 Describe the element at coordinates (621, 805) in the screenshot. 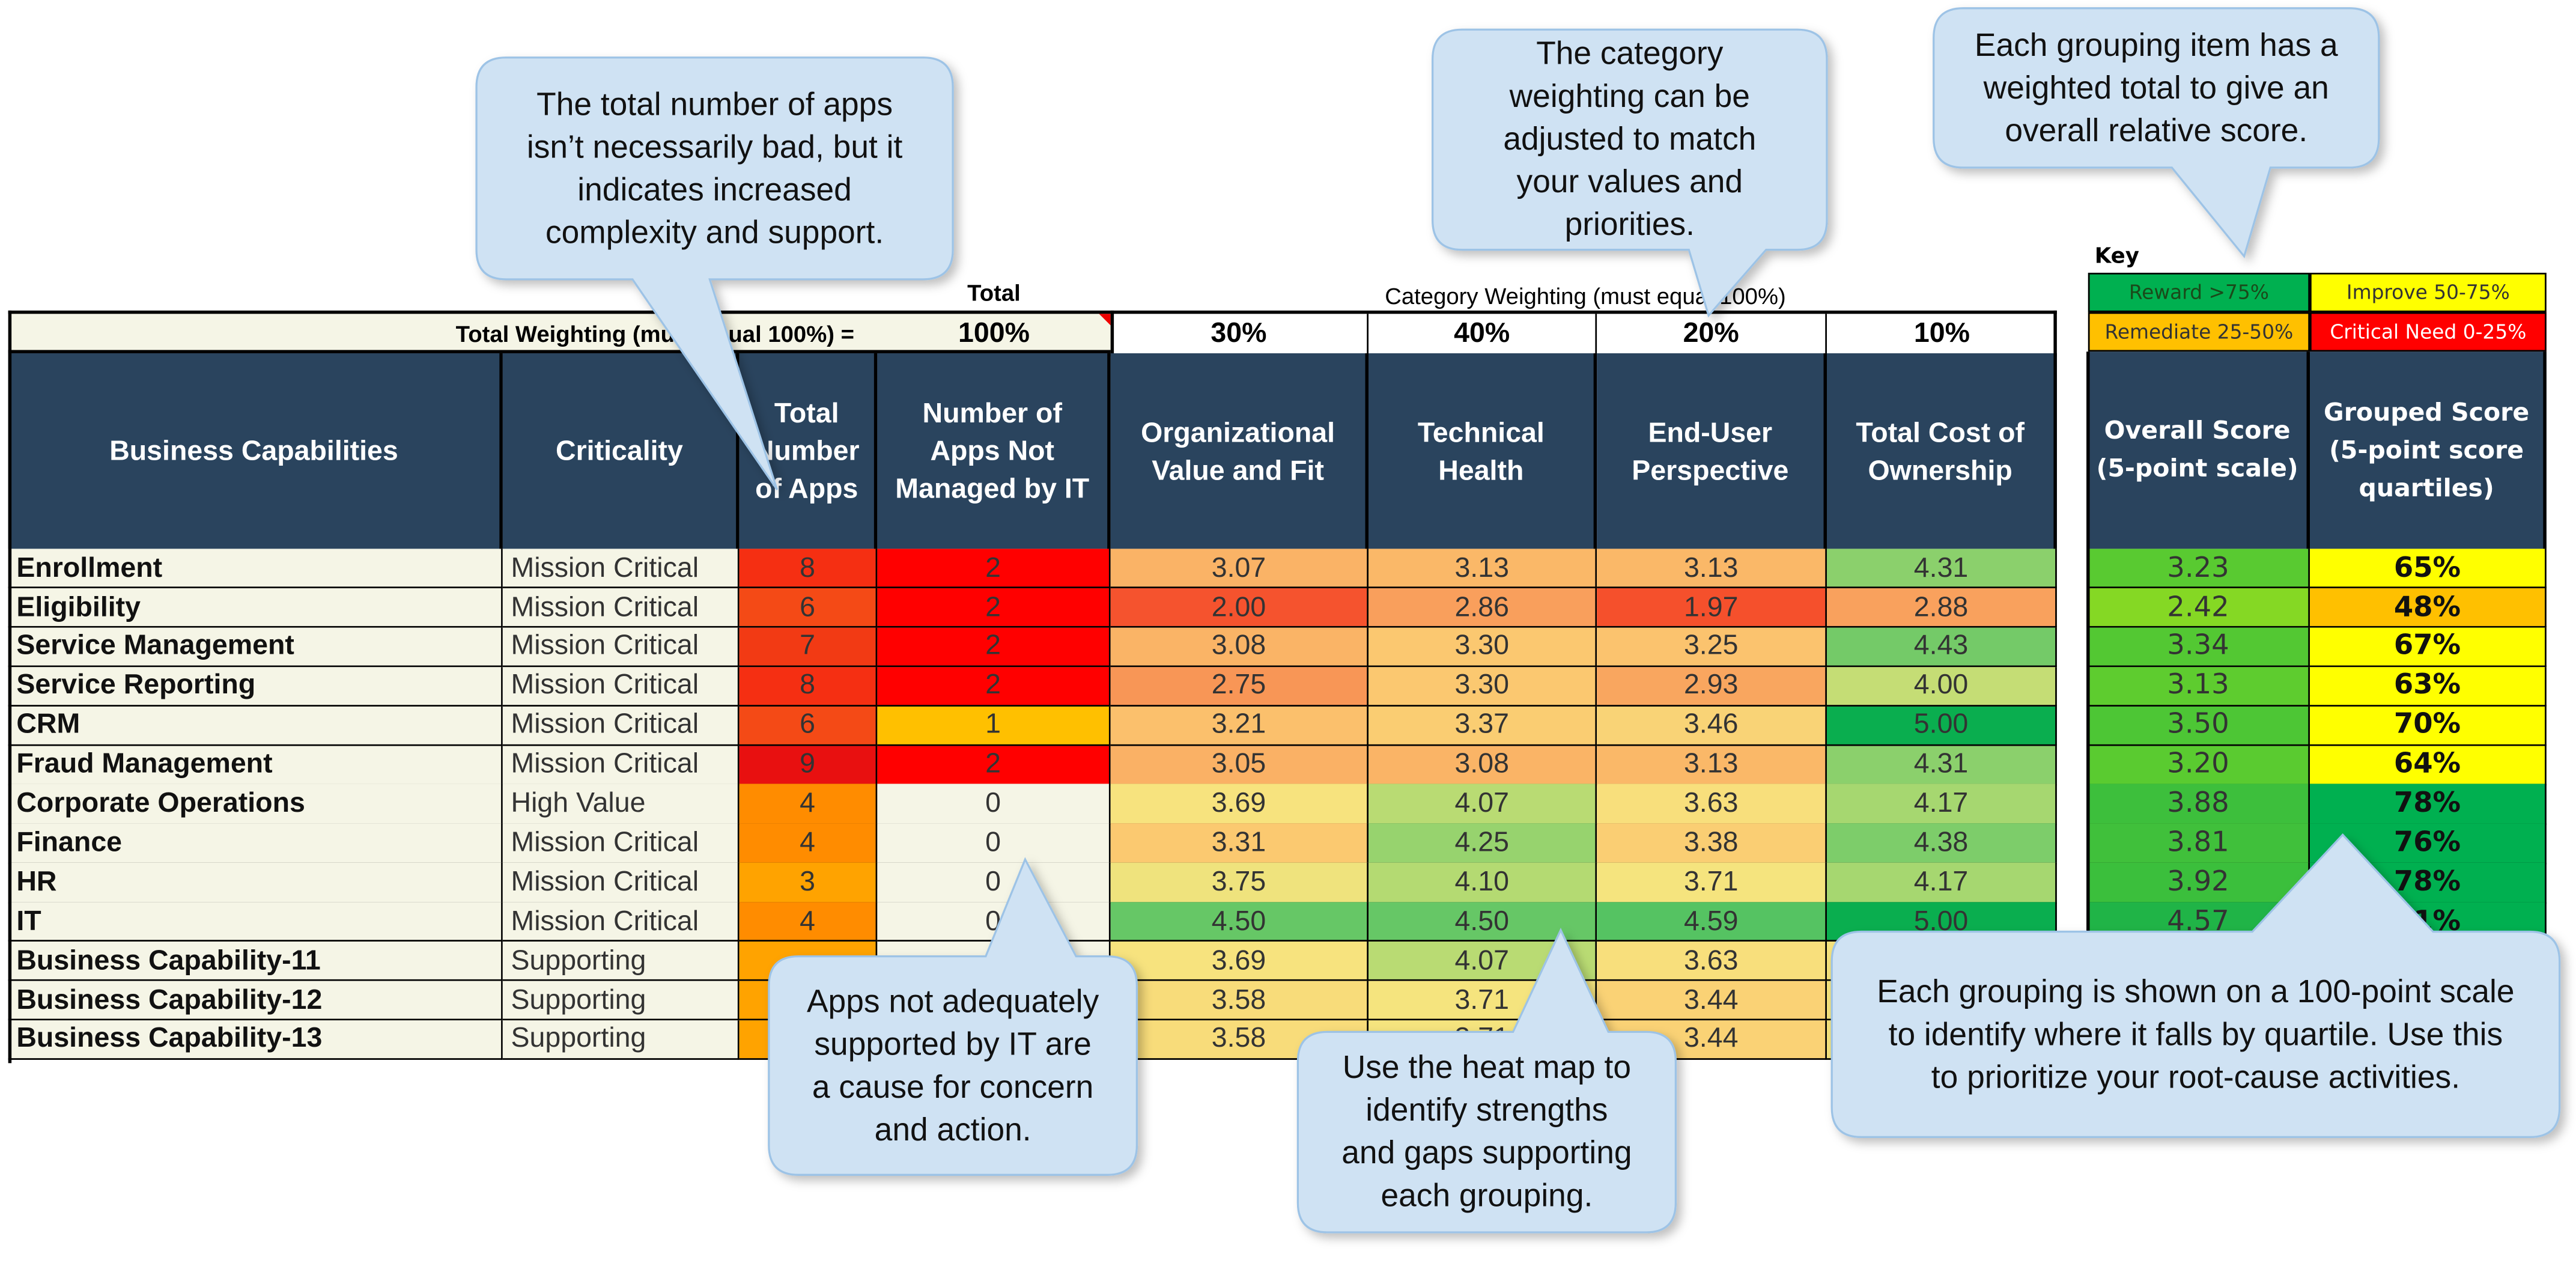

I see `criticality-cell: High Value` at that location.